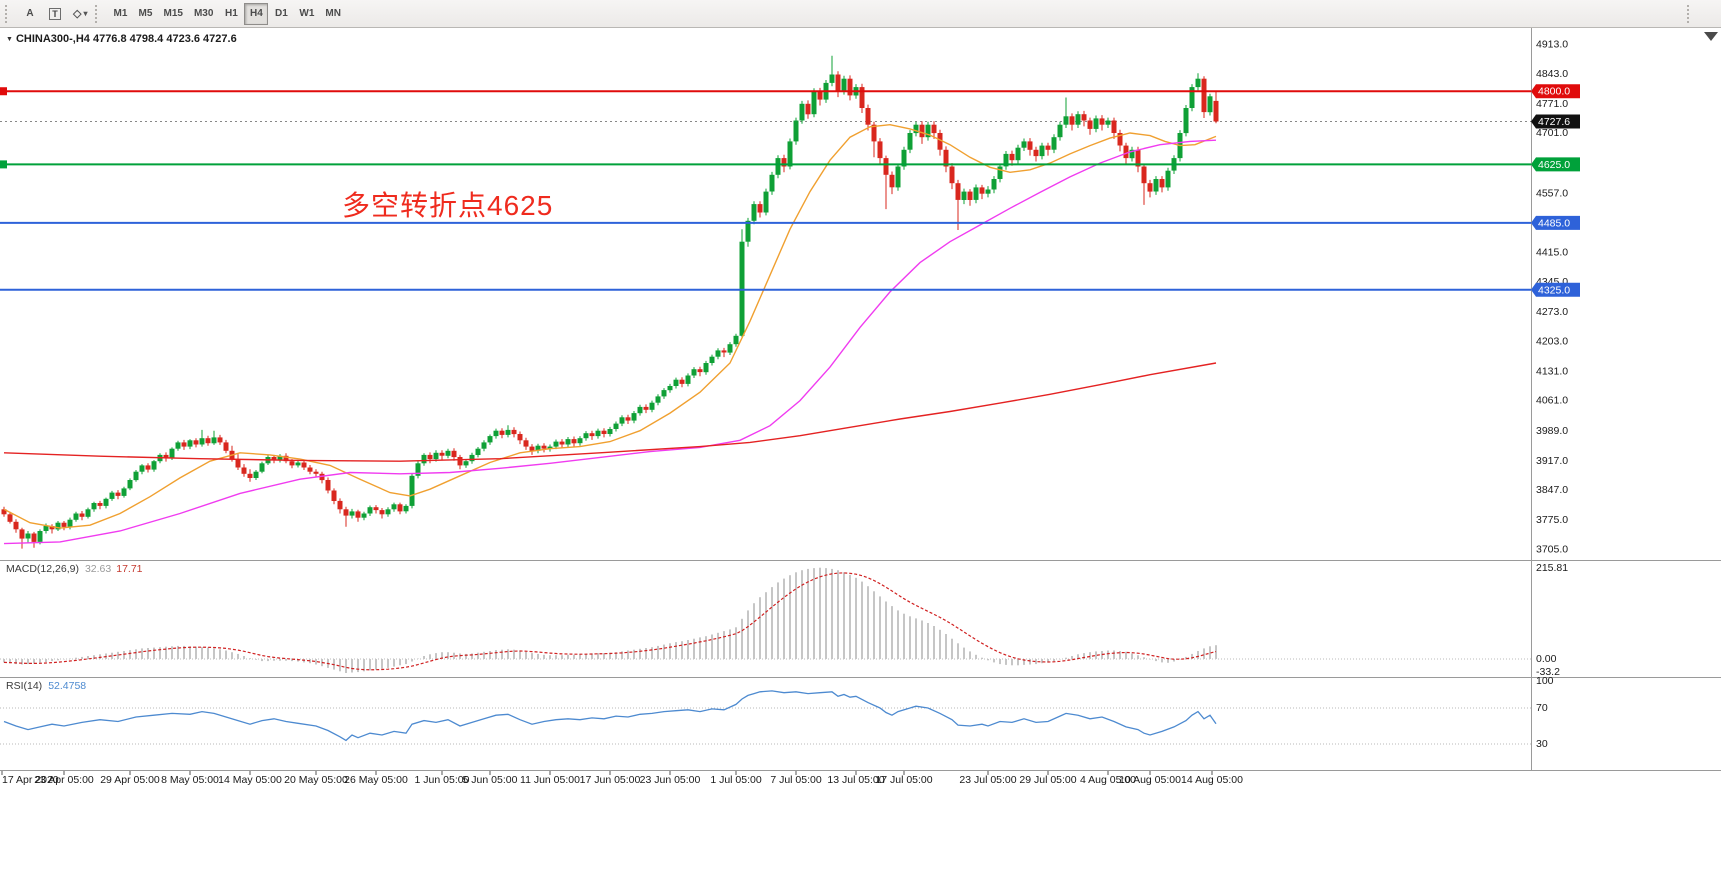 The image size is (1721, 894). Describe the element at coordinates (306, 14) in the screenshot. I see `timeframe-w1-button: W1` at that location.